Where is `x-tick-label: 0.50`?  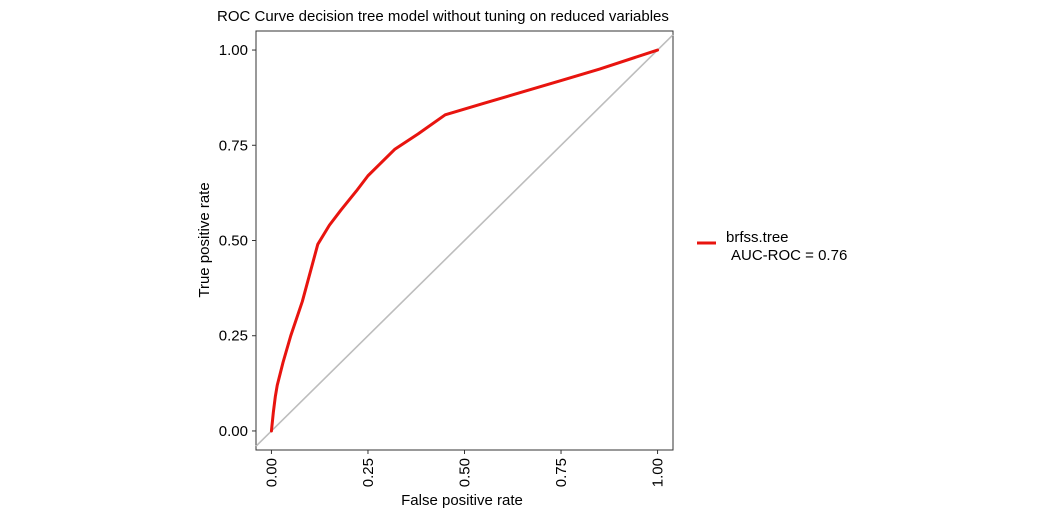
x-tick-label: 0.50 is located at coordinates (465, 472).